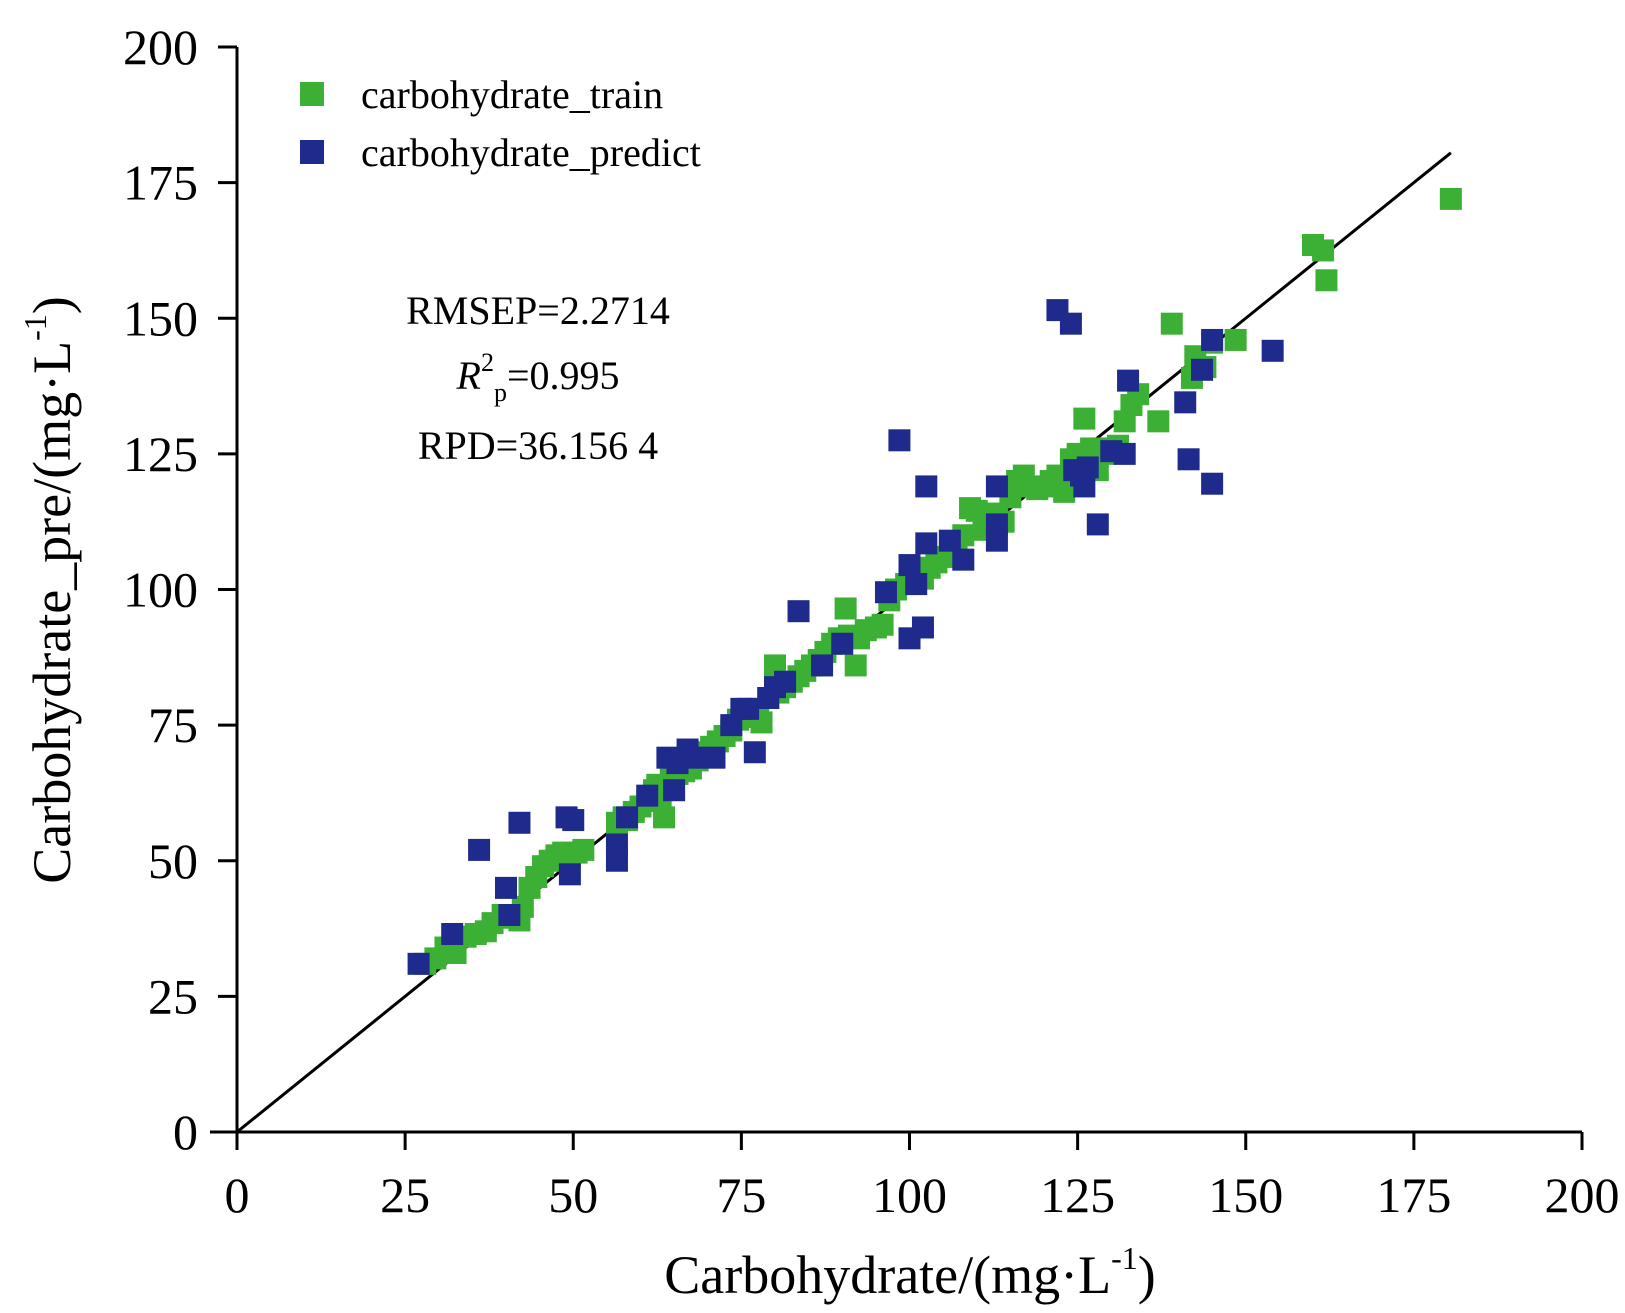  What do you see at coordinates (512, 94) in the screenshot?
I see `legend-label-train: carbohydrate_train` at bounding box center [512, 94].